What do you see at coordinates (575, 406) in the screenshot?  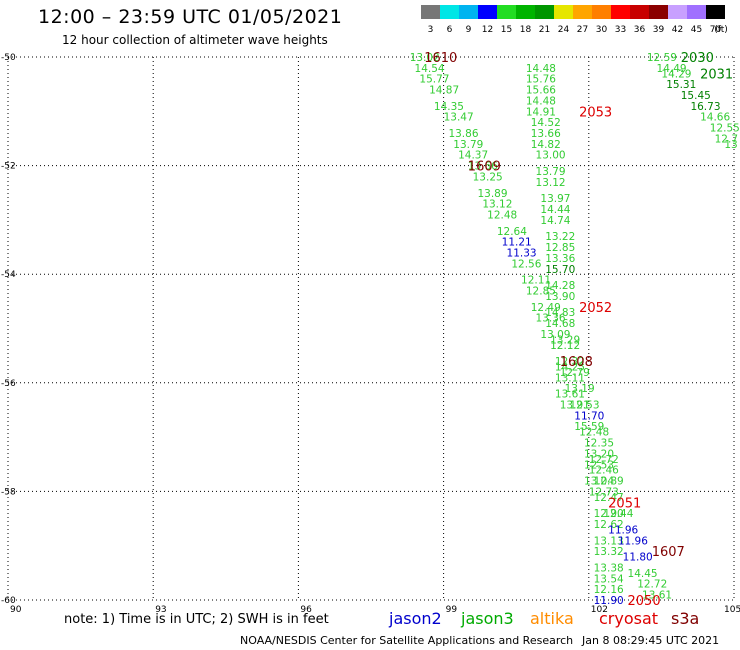 I see `wave-height-label: 13.91` at bounding box center [575, 406].